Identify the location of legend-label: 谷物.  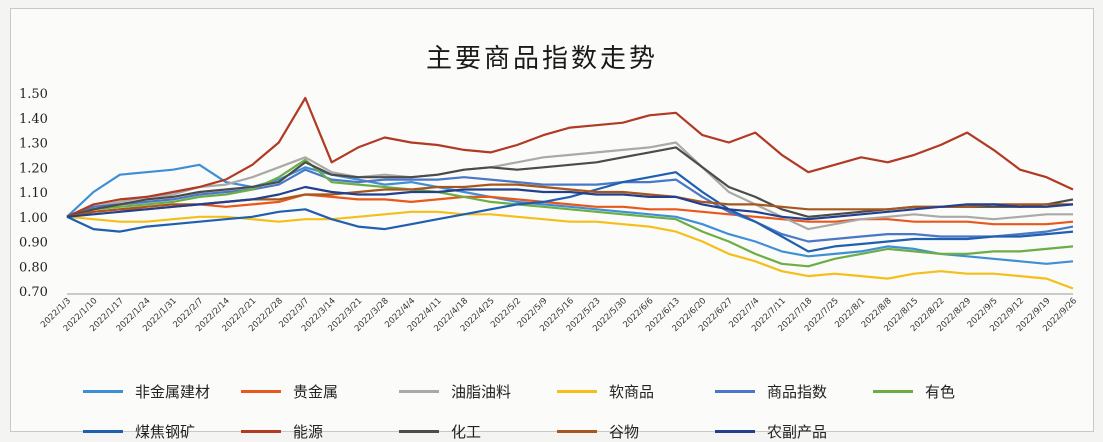
(624, 431).